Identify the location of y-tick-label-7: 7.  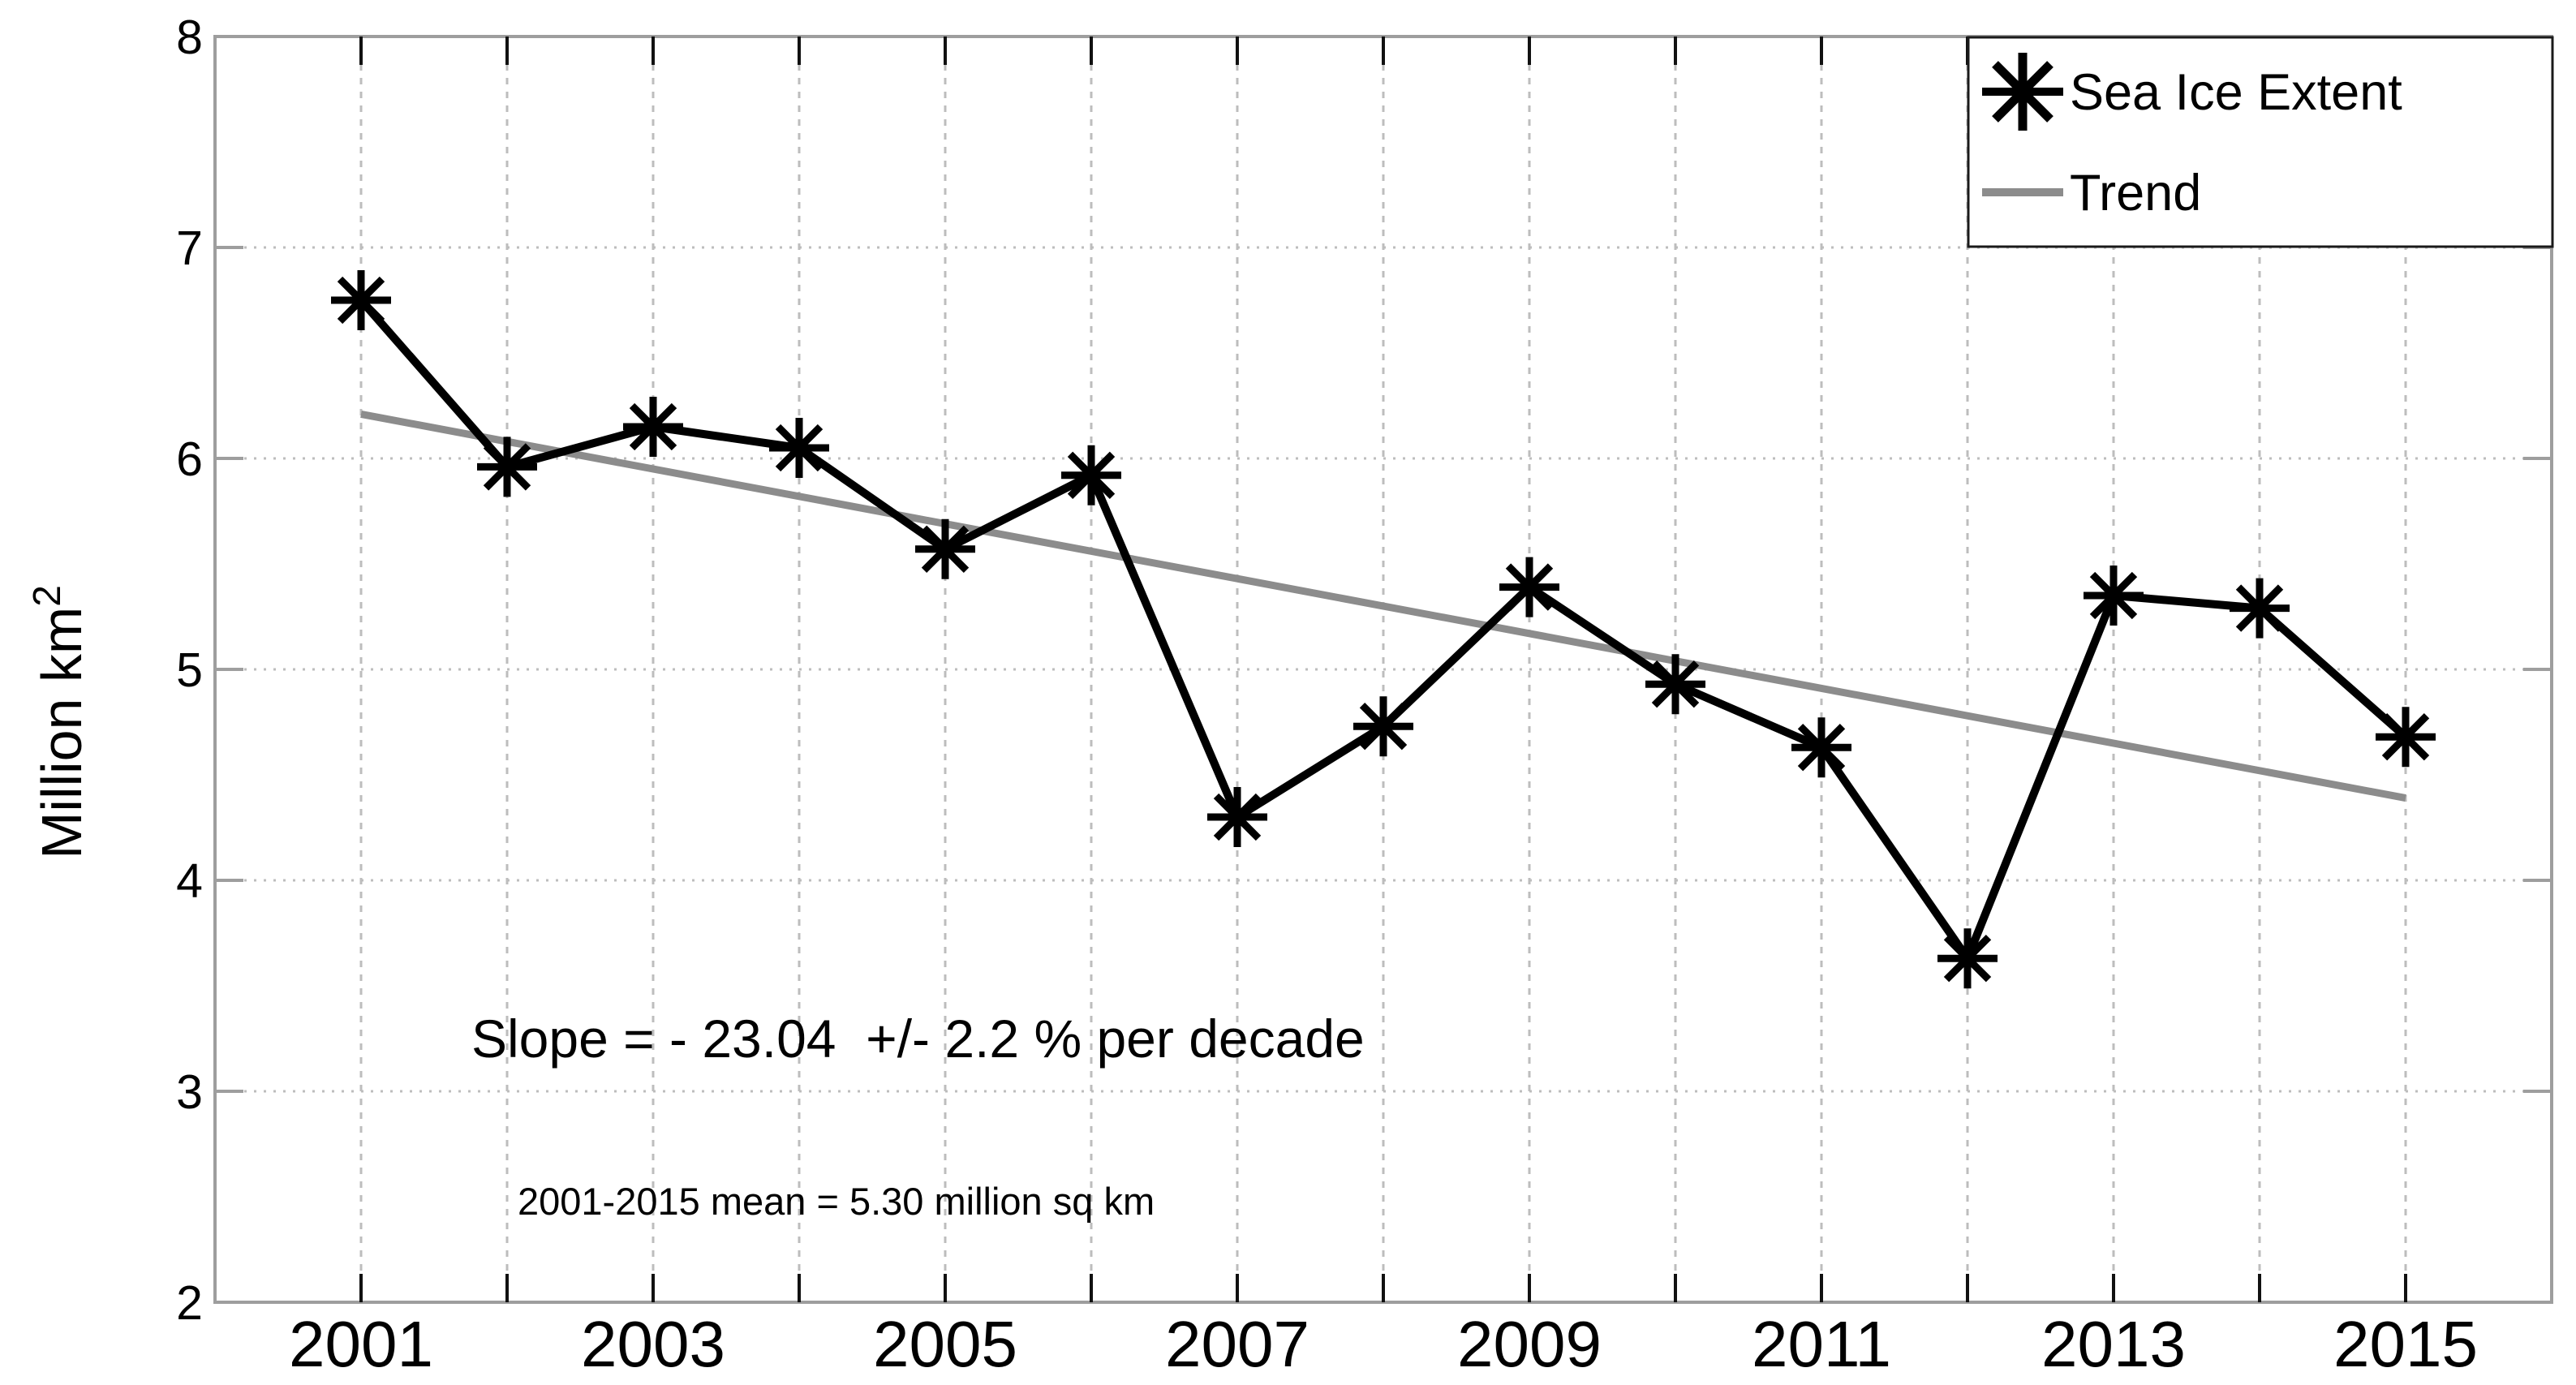
(189, 249).